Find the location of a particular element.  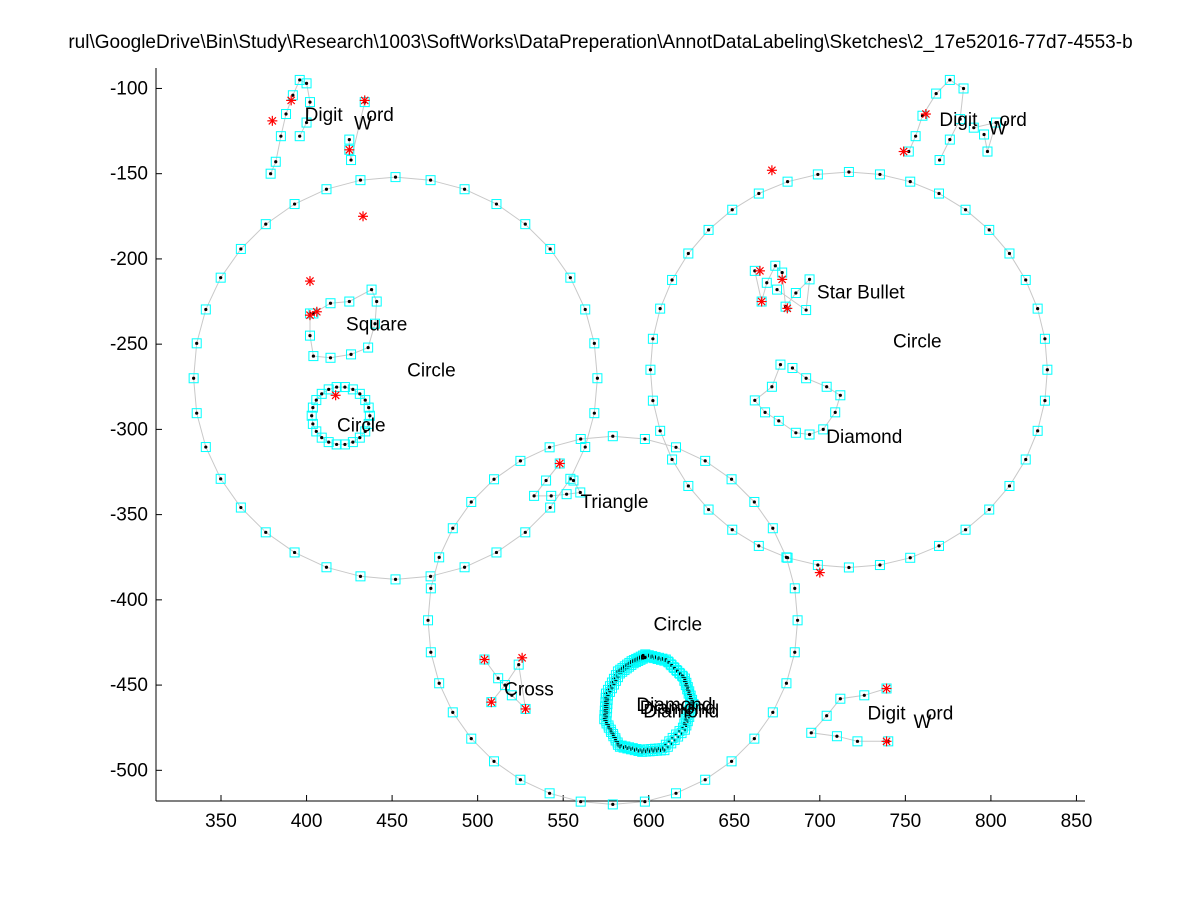

x-tick-label: 600 is located at coordinates (649, 821).